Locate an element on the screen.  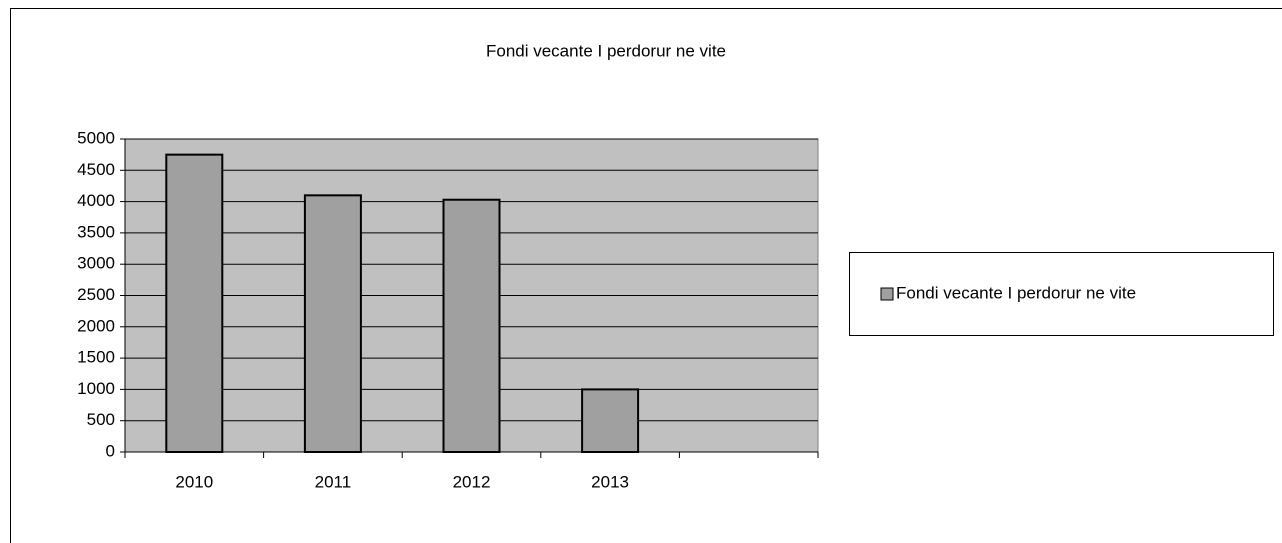
chart-title: Fondi vecante I perdorur ne vite is located at coordinates (606, 50).